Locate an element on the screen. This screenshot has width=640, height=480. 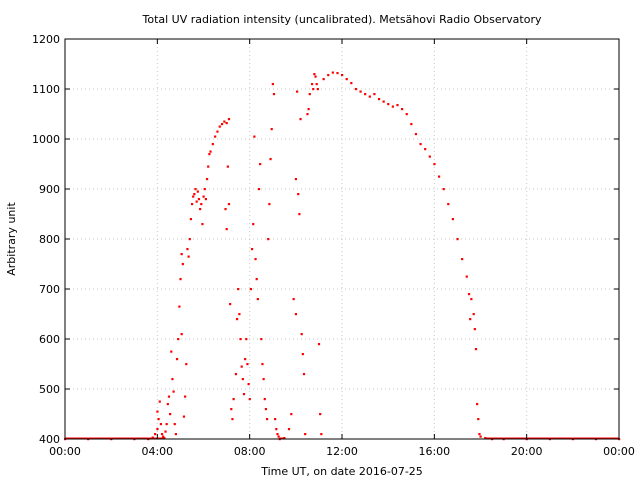
y-tick-label: 400 is located at coordinates (49, 439).